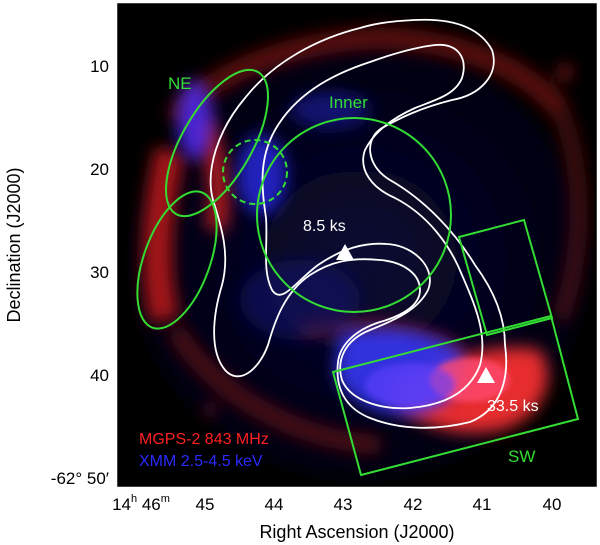 This screenshot has height=545, width=600. I want to click on y-tick-label: 40, so click(99, 375).